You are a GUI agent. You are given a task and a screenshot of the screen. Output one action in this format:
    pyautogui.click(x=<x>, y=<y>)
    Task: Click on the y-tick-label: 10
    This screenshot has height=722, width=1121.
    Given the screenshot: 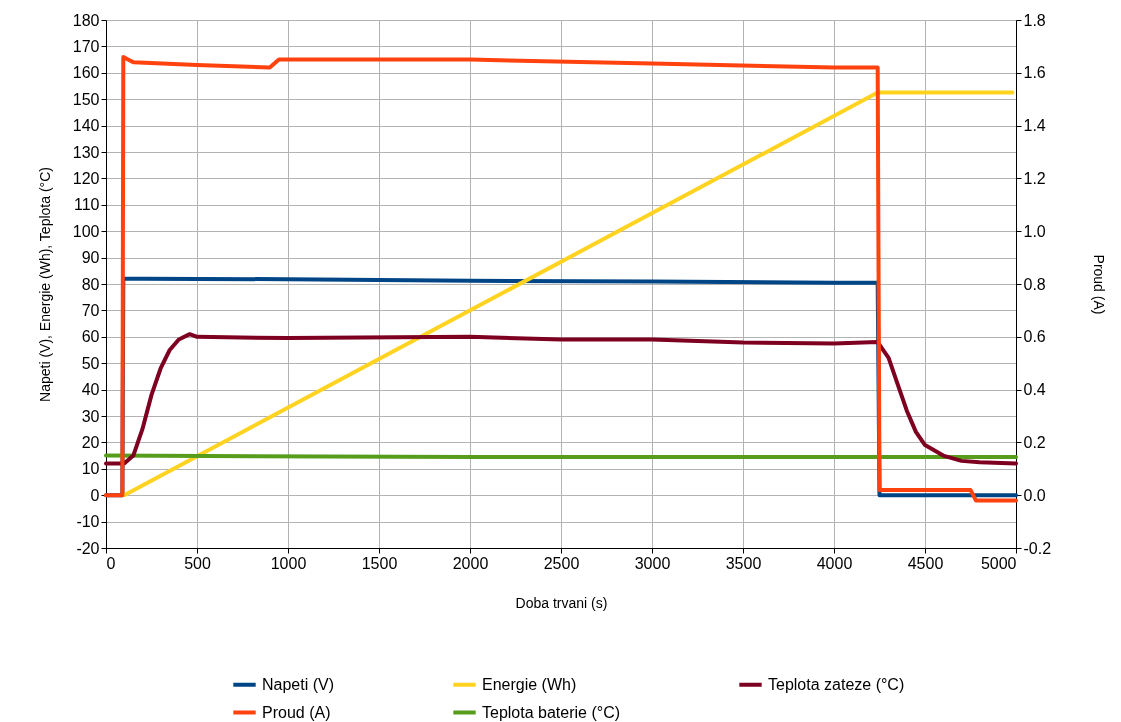 What is the action you would take?
    pyautogui.click(x=90, y=469)
    